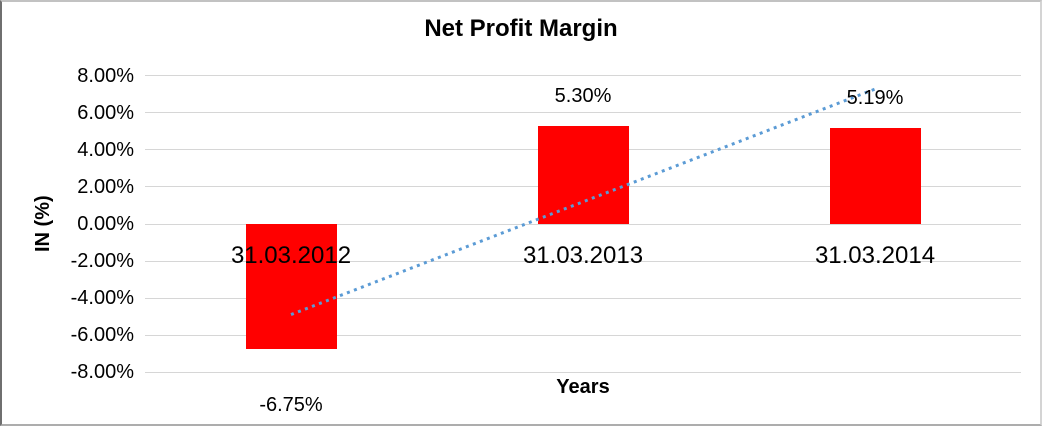 This screenshot has width=1042, height=426. What do you see at coordinates (875, 175) in the screenshot?
I see `bar-31.03.2014` at bounding box center [875, 175].